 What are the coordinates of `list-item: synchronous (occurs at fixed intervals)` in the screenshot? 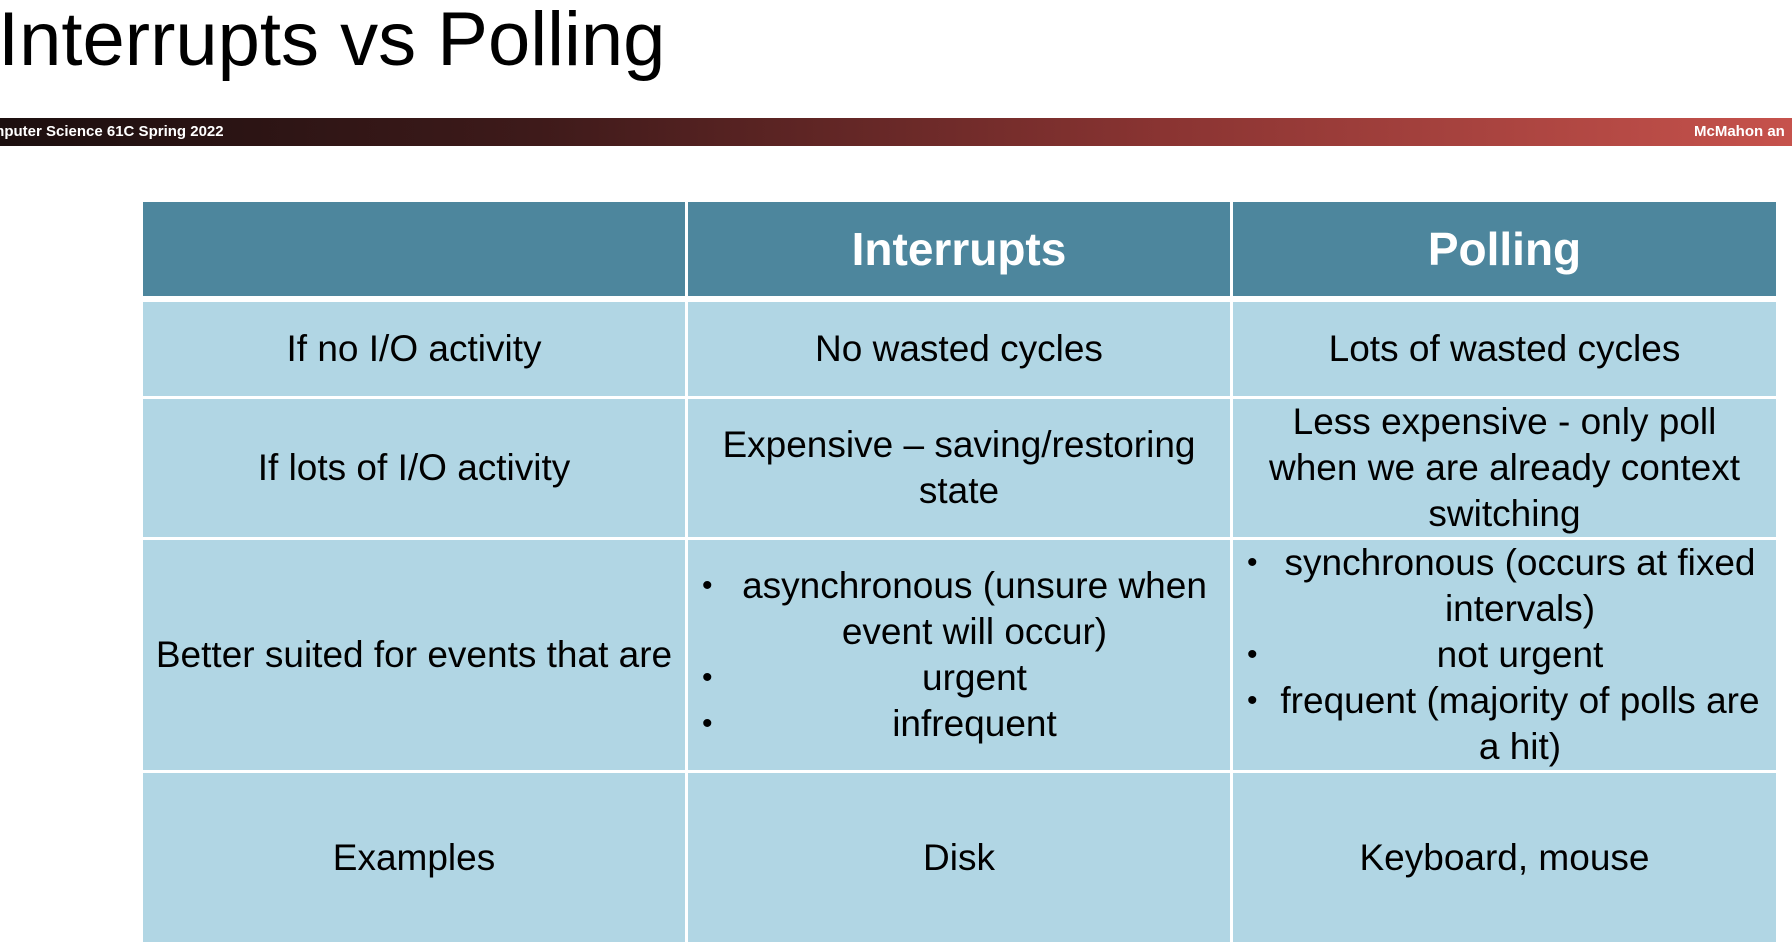 It's located at (1504, 586).